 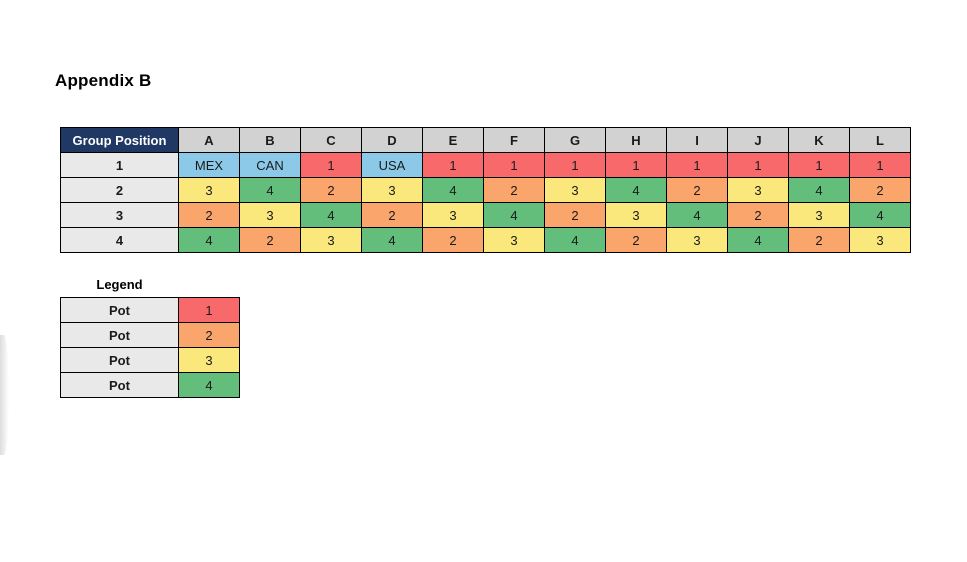 I want to click on row-label: 4, so click(x=119, y=240).